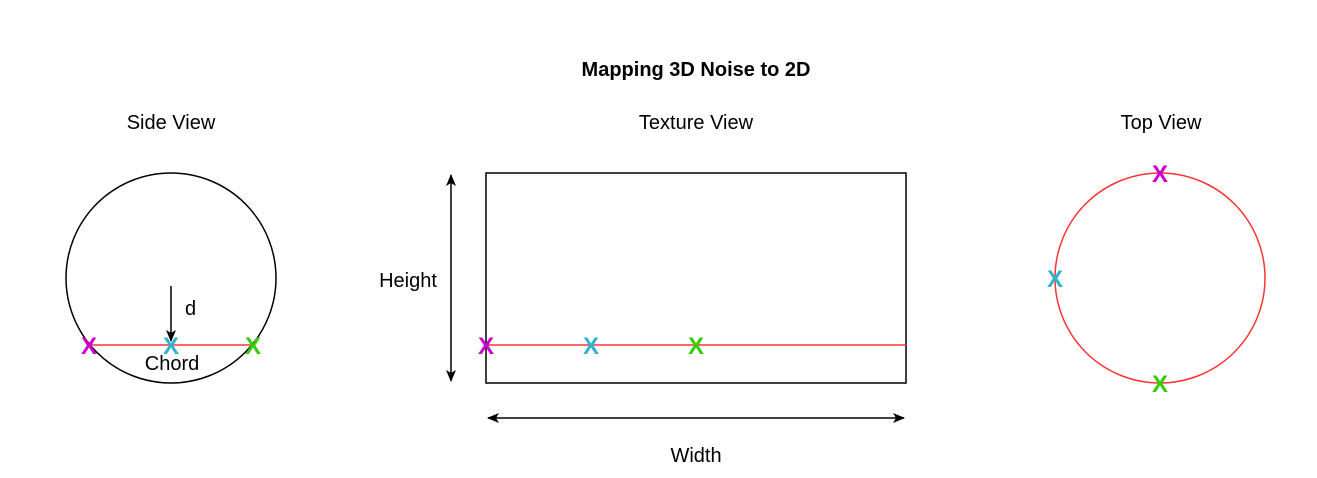  Describe the element at coordinates (696, 278) in the screenshot. I see `texture-rectangle` at that location.